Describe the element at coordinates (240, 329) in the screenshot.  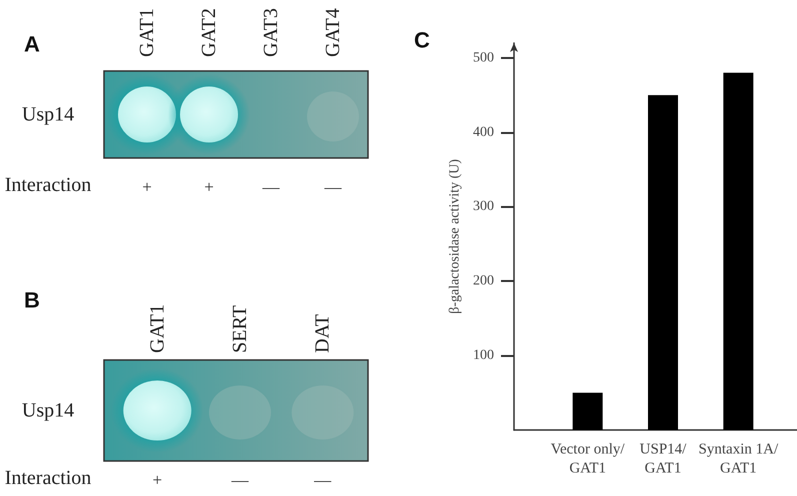
I see `category-label: SERT` at that location.